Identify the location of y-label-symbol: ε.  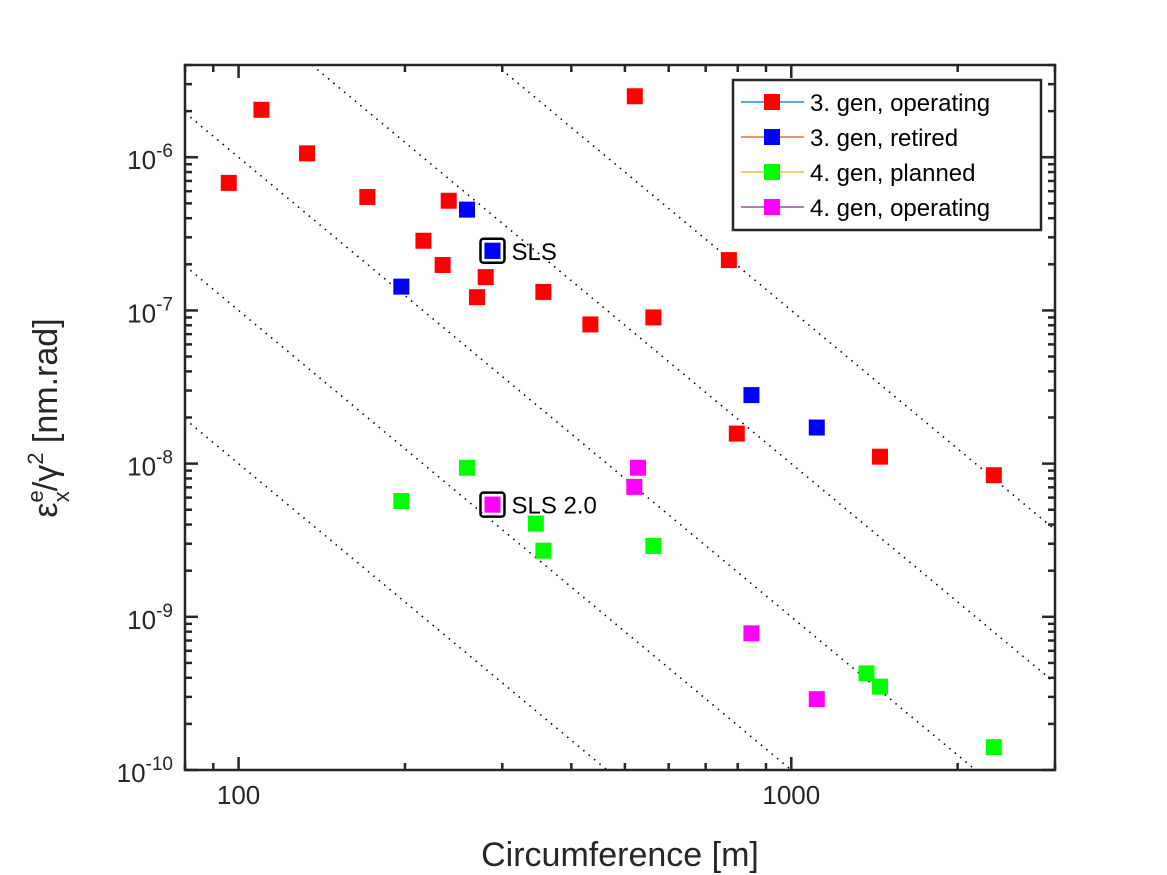
(46, 509).